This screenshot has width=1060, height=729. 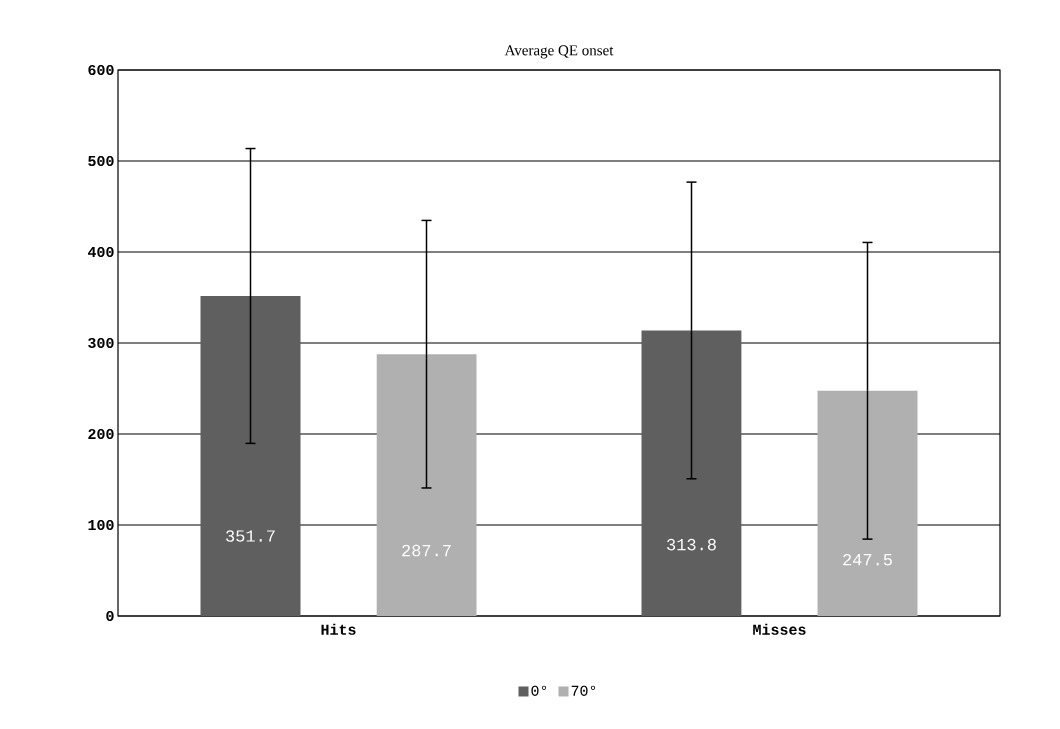 What do you see at coordinates (867, 559) in the screenshot?
I see `data-label: 247.5` at bounding box center [867, 559].